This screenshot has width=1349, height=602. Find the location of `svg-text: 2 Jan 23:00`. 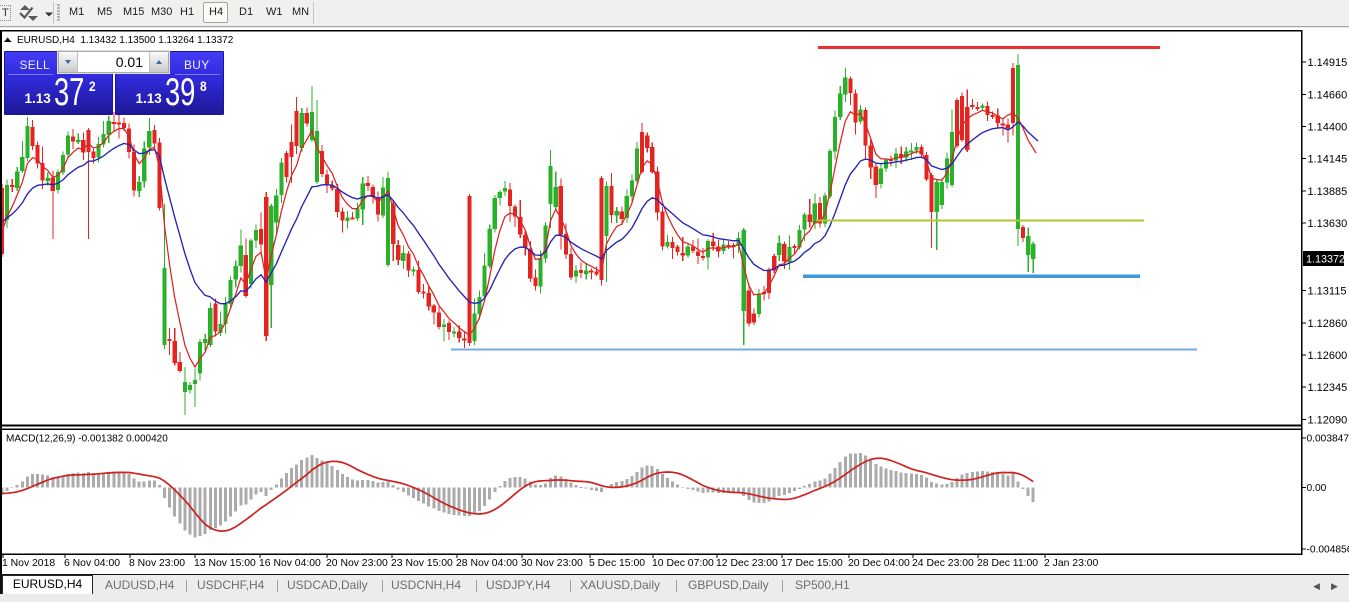

svg-text: 2 Jan 23:00 is located at coordinates (1071, 563).